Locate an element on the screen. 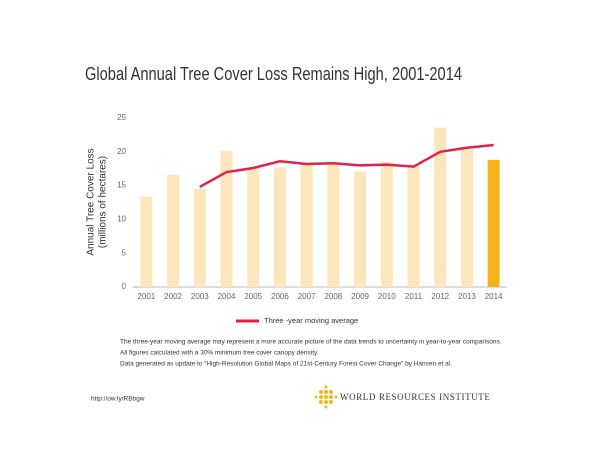 Image resolution: width=596 pixels, height=466 pixels. x-tick-label: 2007 is located at coordinates (307, 296).